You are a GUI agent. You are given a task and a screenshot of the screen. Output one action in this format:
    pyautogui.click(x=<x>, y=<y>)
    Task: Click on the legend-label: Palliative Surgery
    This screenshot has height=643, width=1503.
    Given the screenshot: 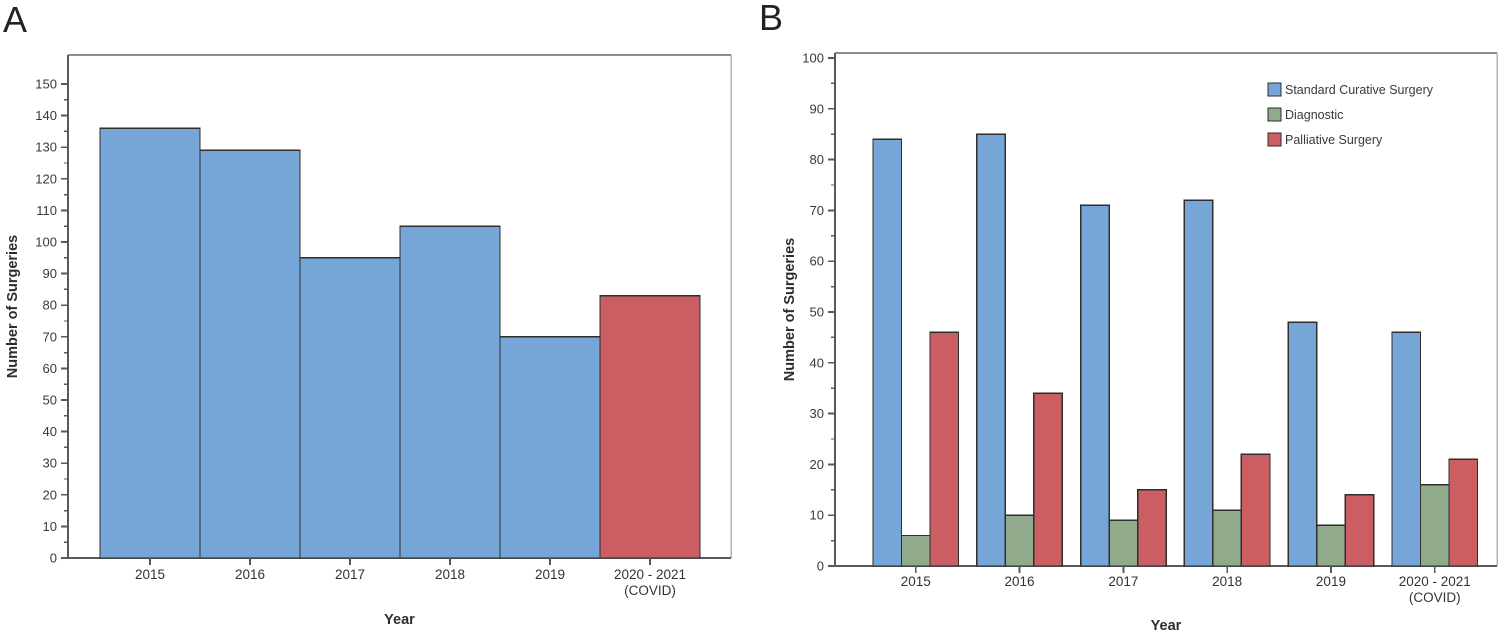 What is the action you would take?
    pyautogui.click(x=1334, y=140)
    